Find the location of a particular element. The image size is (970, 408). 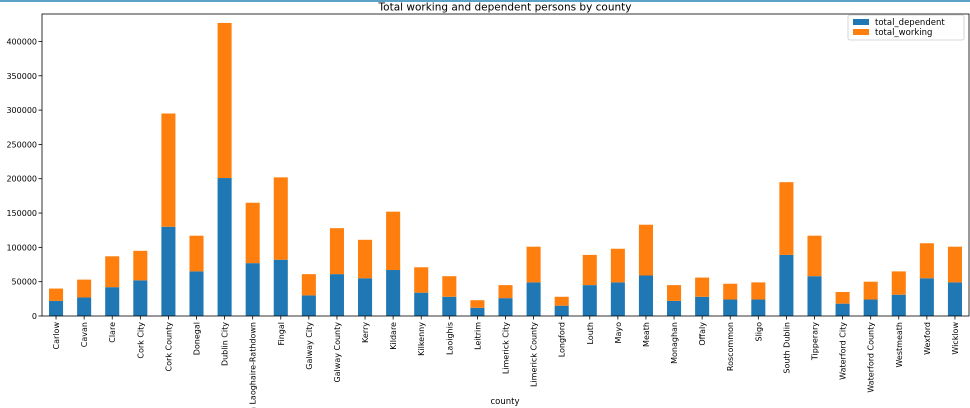

y-tick-label-3: 150000 is located at coordinates (21, 213).